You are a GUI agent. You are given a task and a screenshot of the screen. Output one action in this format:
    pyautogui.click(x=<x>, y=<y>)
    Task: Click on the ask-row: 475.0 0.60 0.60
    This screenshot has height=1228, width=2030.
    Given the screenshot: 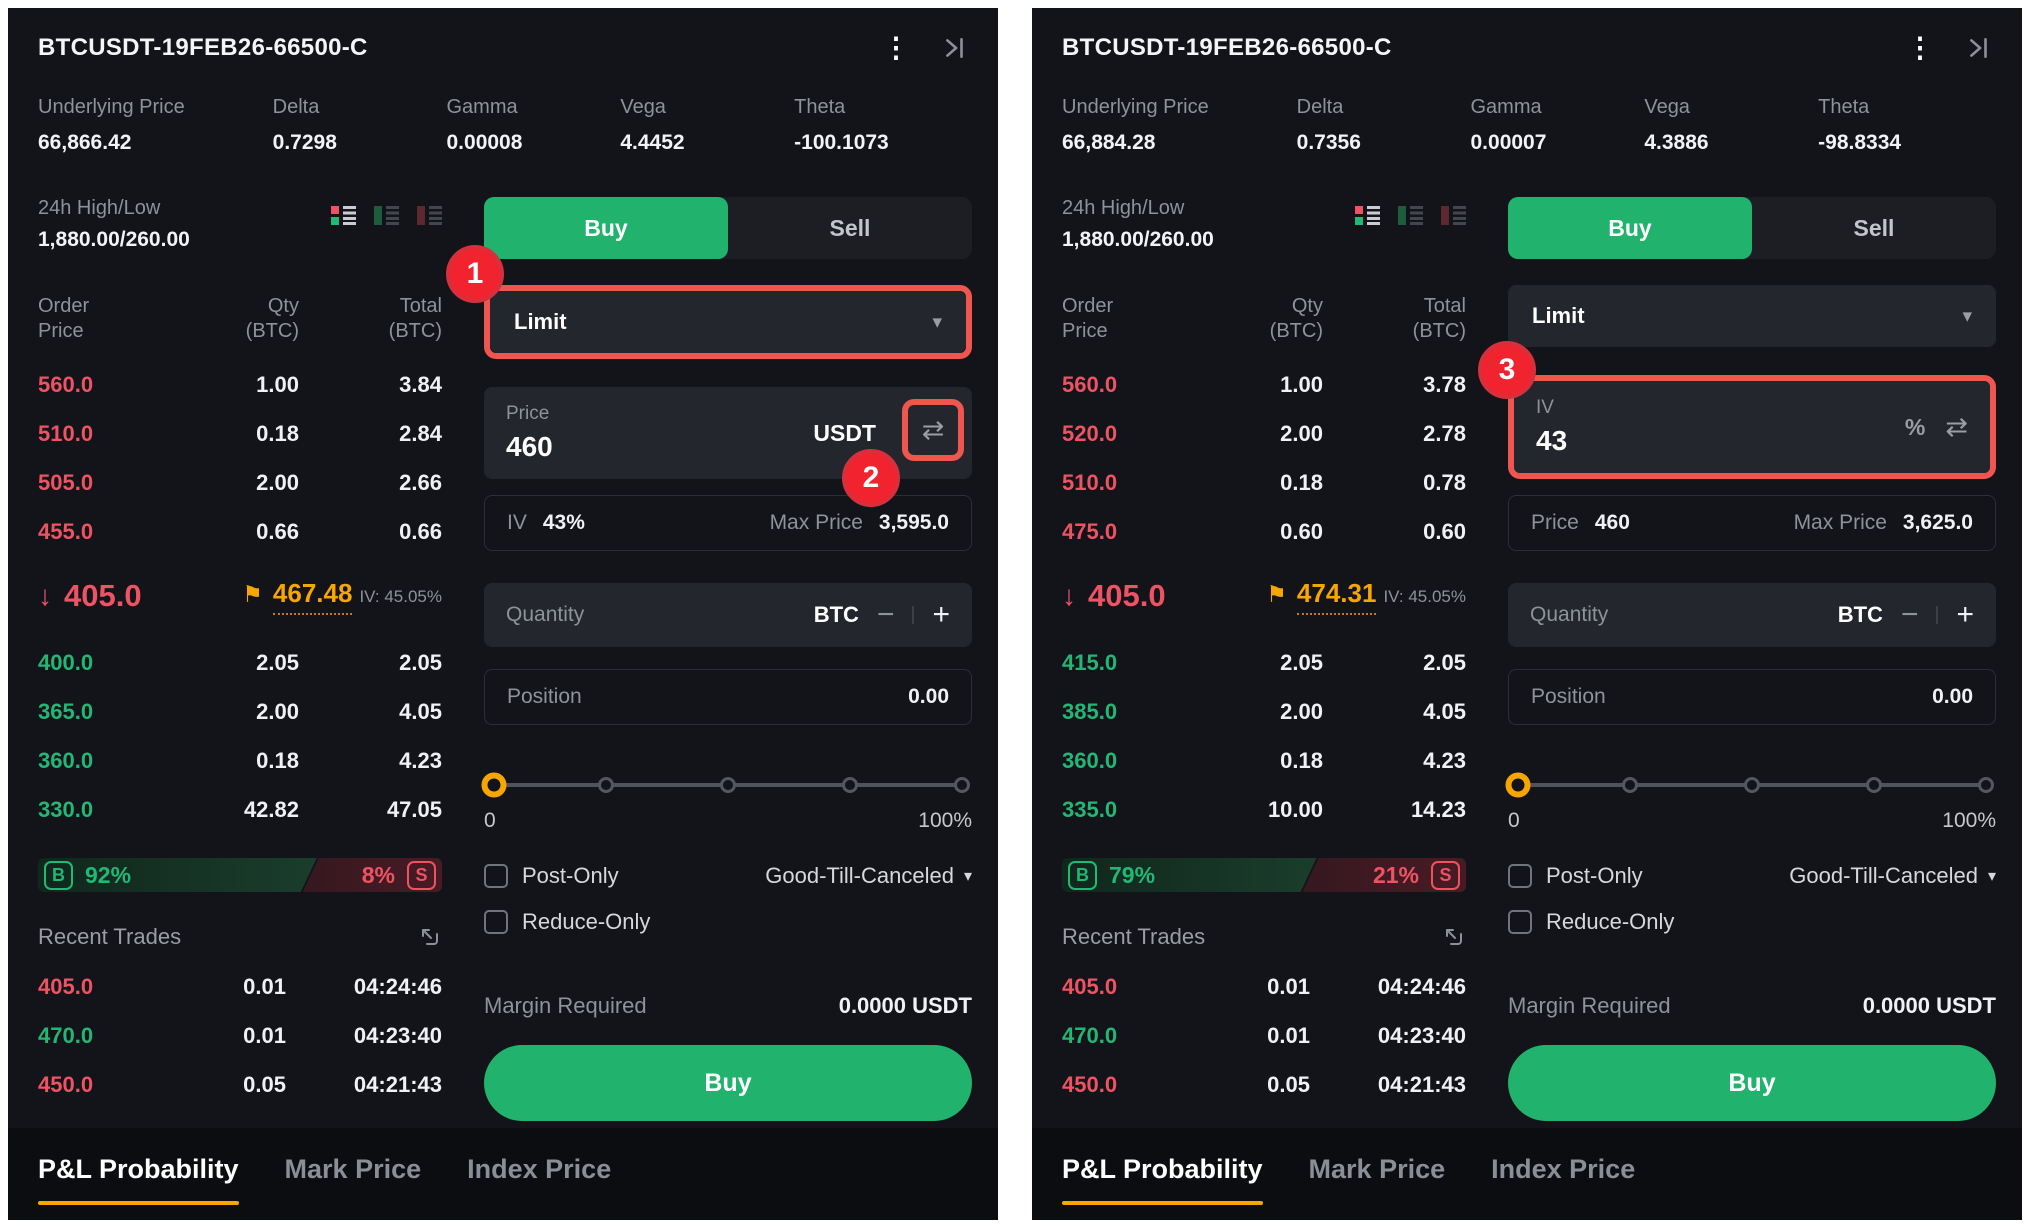 What is the action you would take?
    pyautogui.click(x=1264, y=531)
    